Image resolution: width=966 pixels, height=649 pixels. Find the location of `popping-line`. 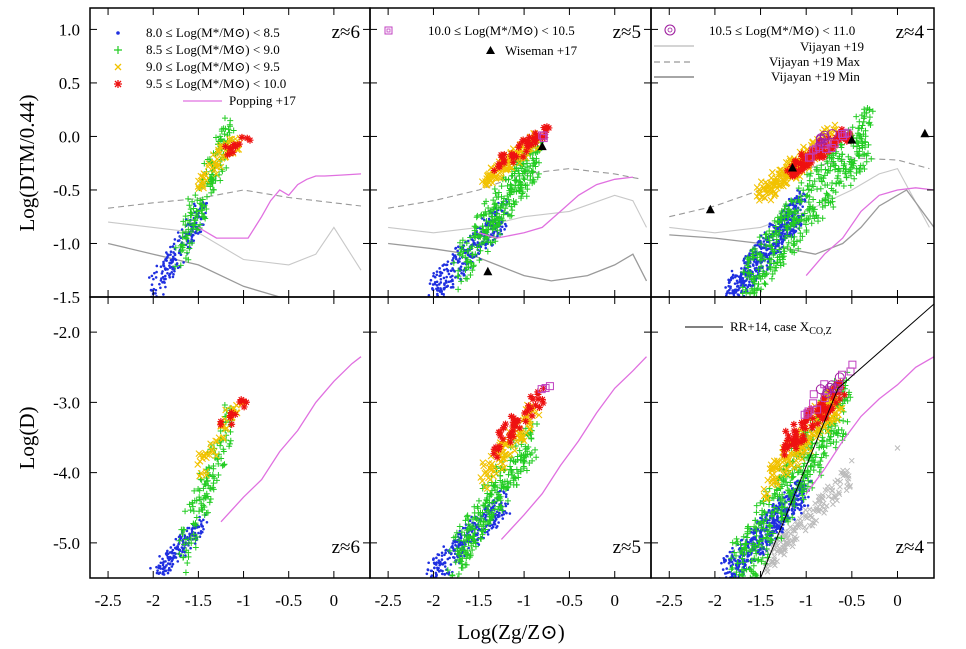

popping-line is located at coordinates (291, 439).